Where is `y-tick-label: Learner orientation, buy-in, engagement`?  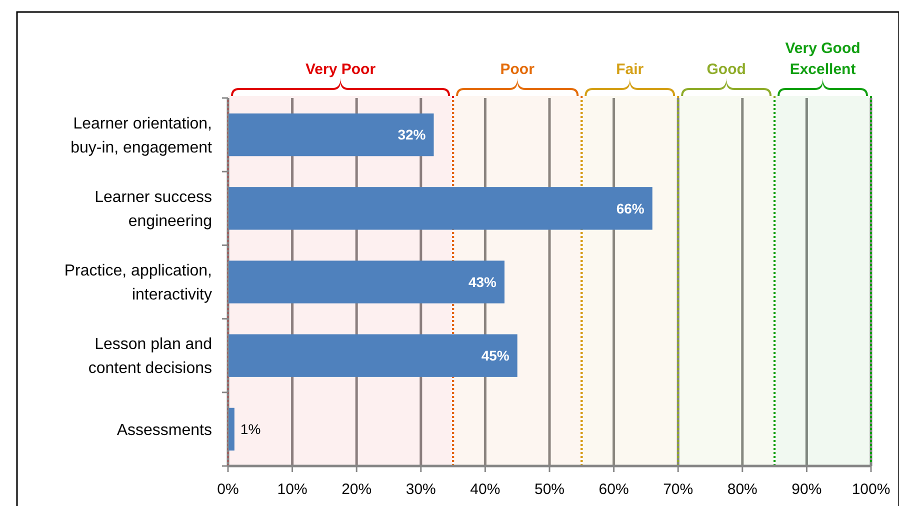
y-tick-label: Learner orientation, buy-in, engagement is located at coordinates (141, 135).